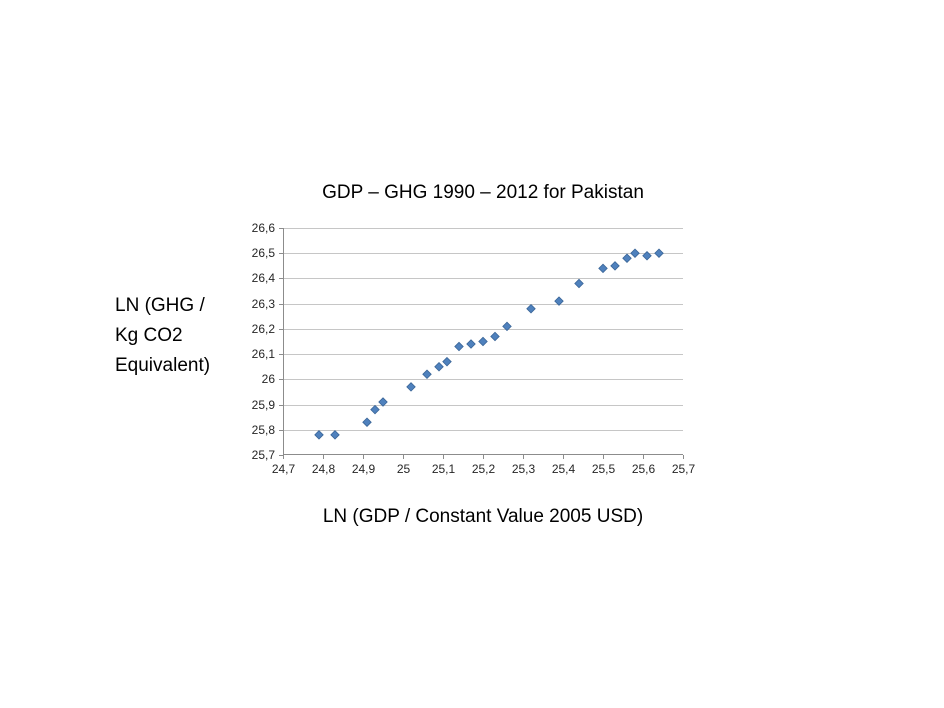  I want to click on y-tick-label: 26, so click(268, 379).